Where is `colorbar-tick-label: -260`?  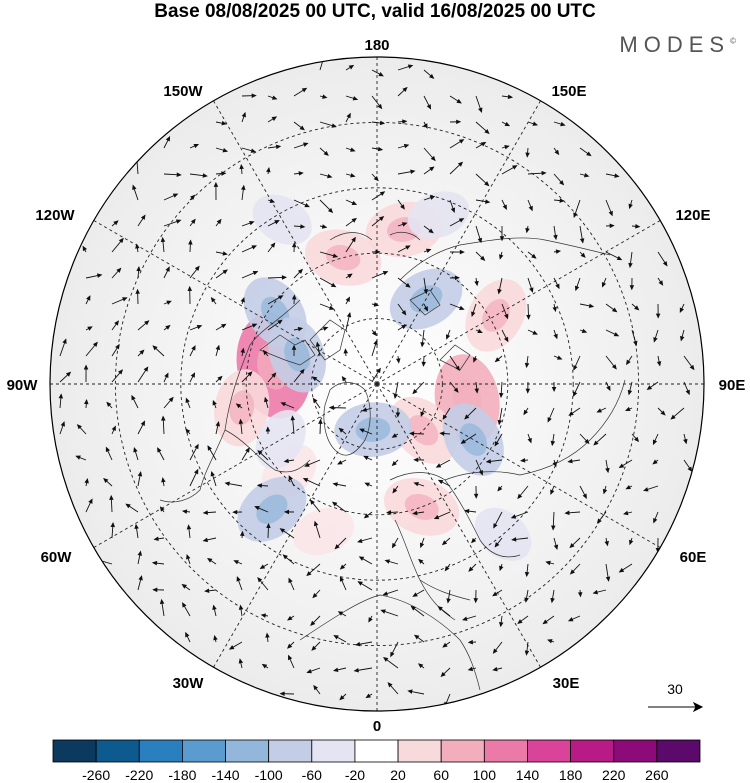 colorbar-tick-label: -260 is located at coordinates (96, 775).